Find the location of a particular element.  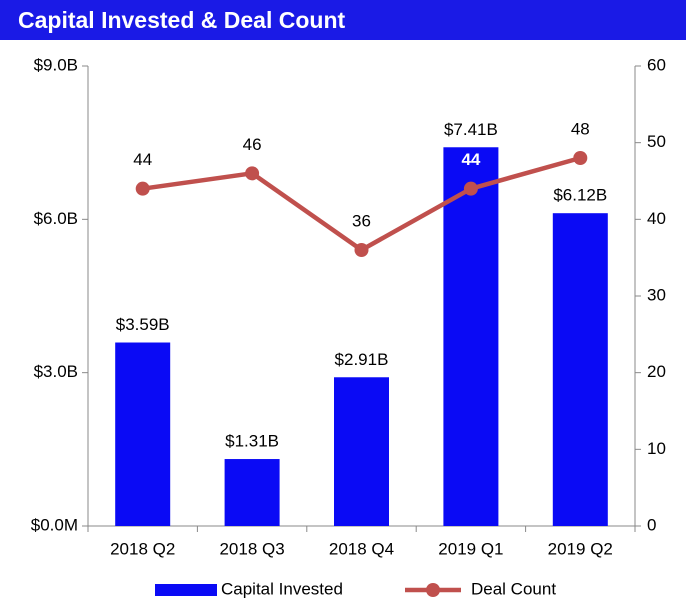

y2-tick-label: 0 is located at coordinates (651, 524).